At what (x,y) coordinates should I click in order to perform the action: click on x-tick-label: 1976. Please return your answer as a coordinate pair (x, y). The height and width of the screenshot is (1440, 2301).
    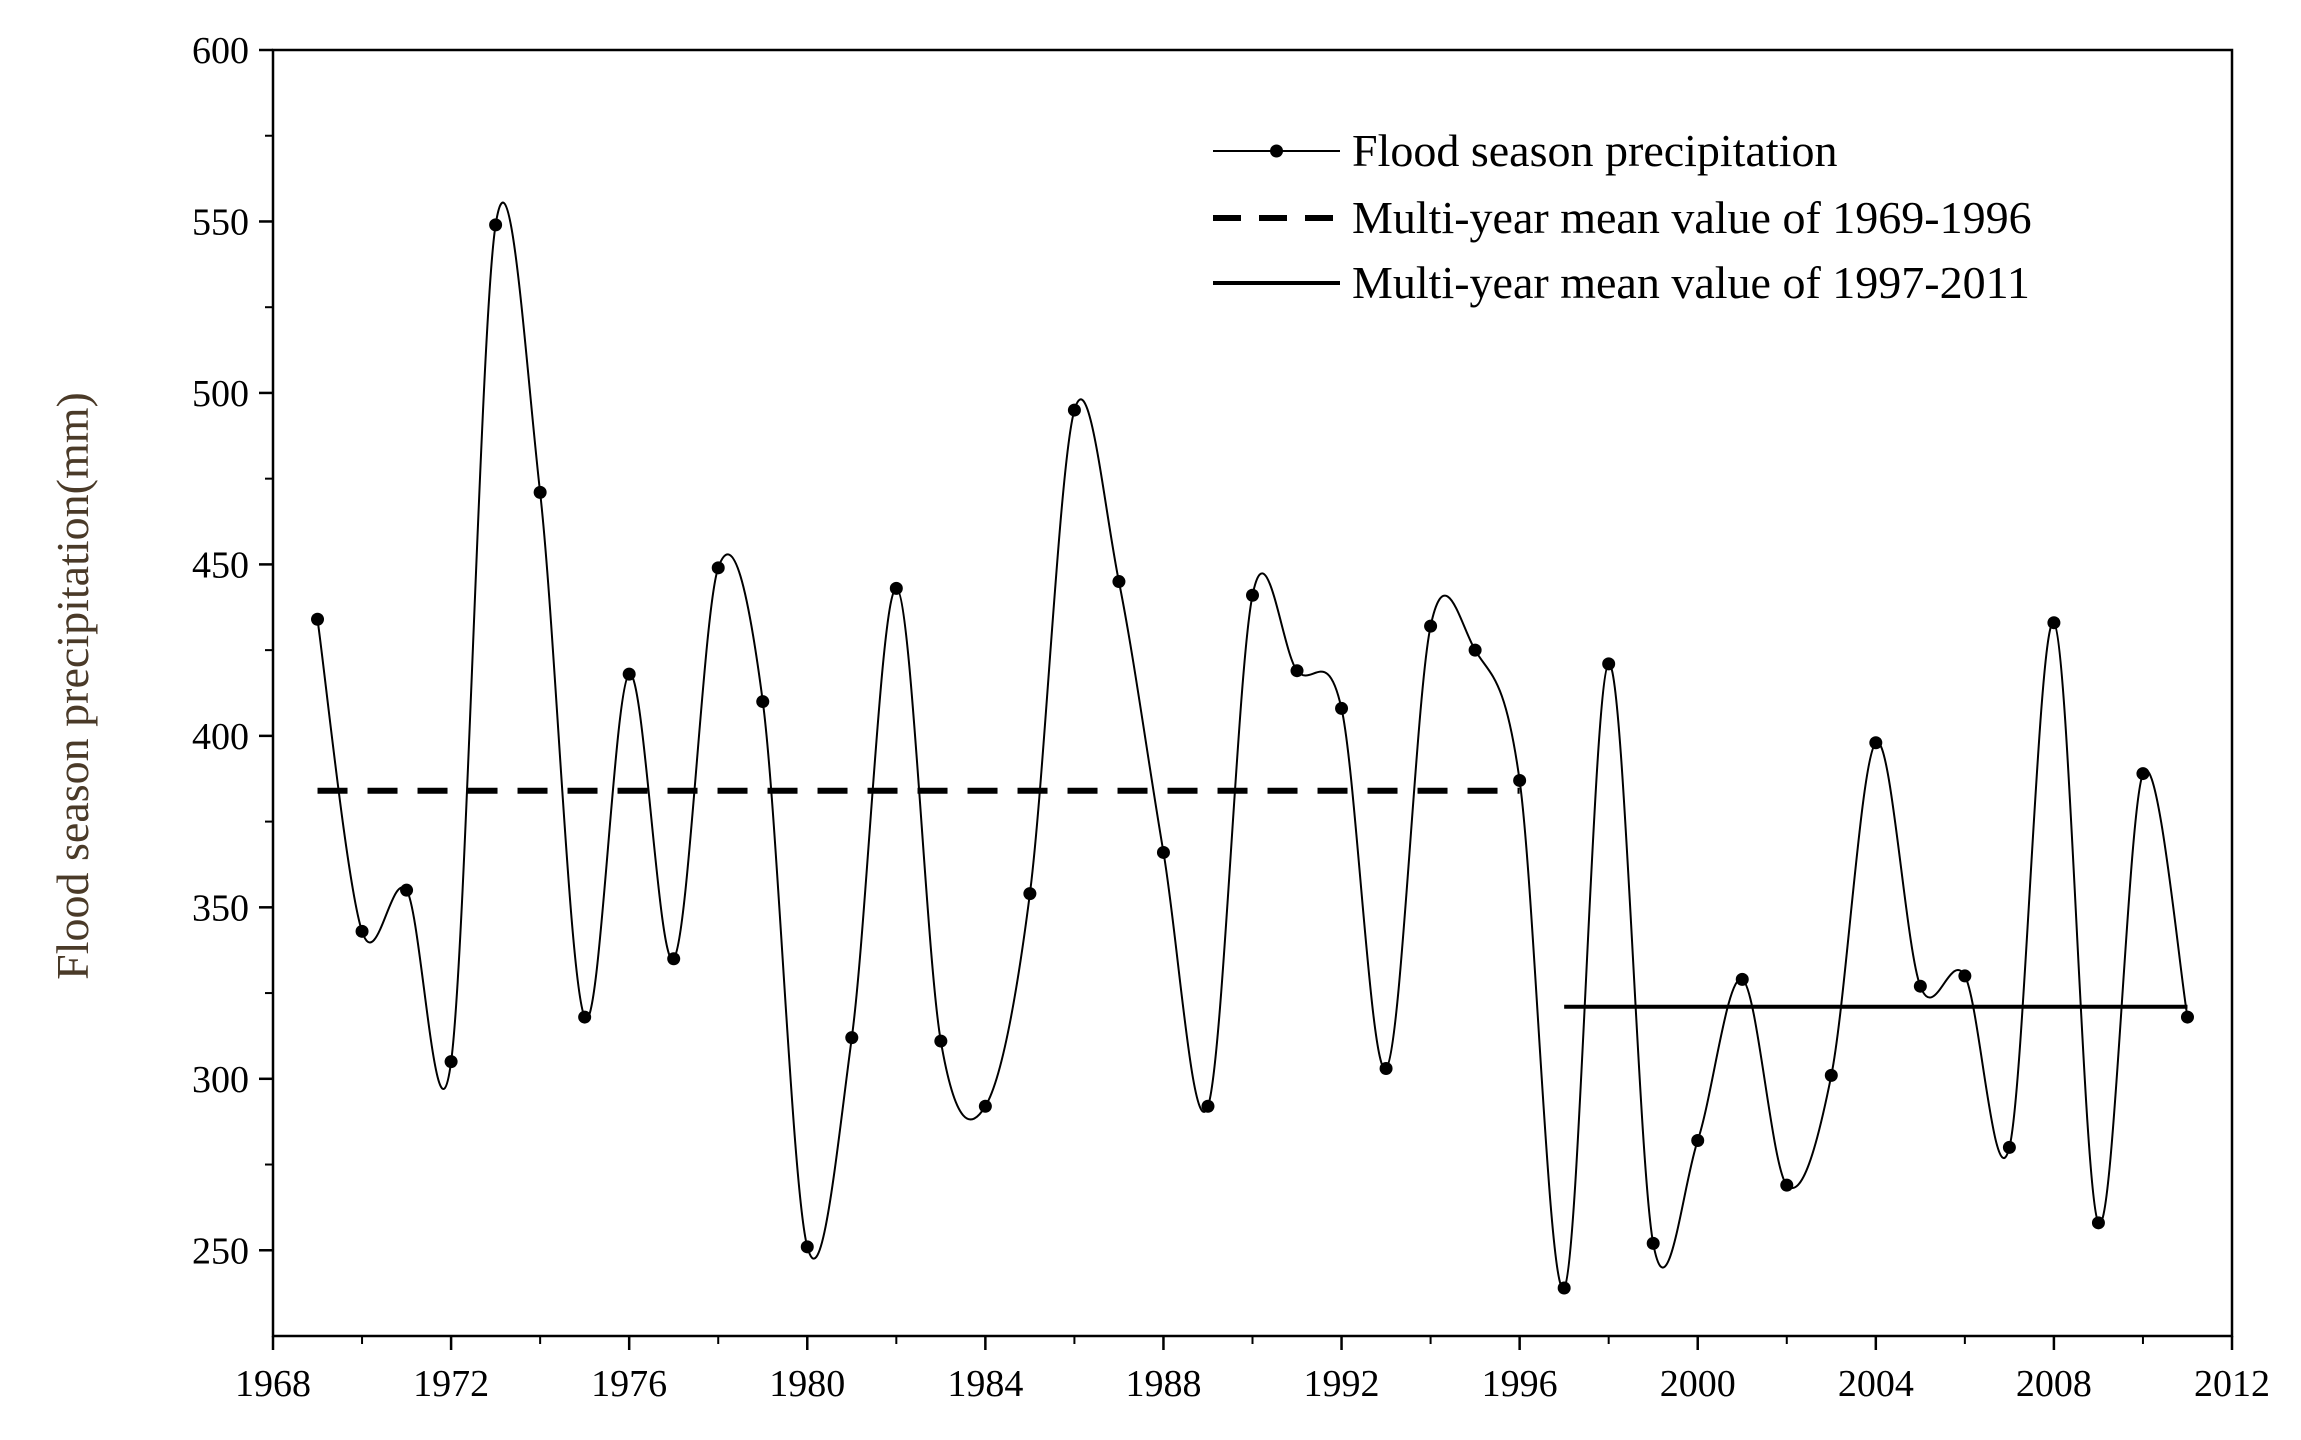
    Looking at the image, I should click on (629, 1384).